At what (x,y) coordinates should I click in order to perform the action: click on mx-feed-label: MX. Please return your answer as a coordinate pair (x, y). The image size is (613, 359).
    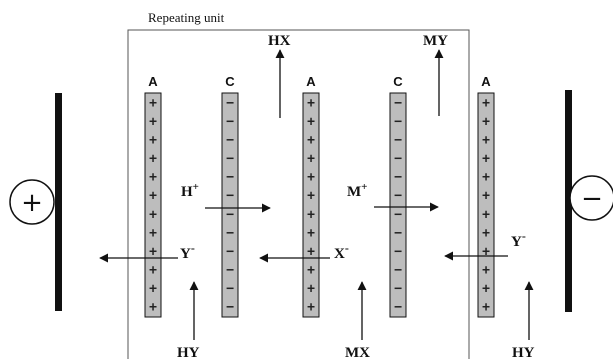
    Looking at the image, I should click on (357, 352).